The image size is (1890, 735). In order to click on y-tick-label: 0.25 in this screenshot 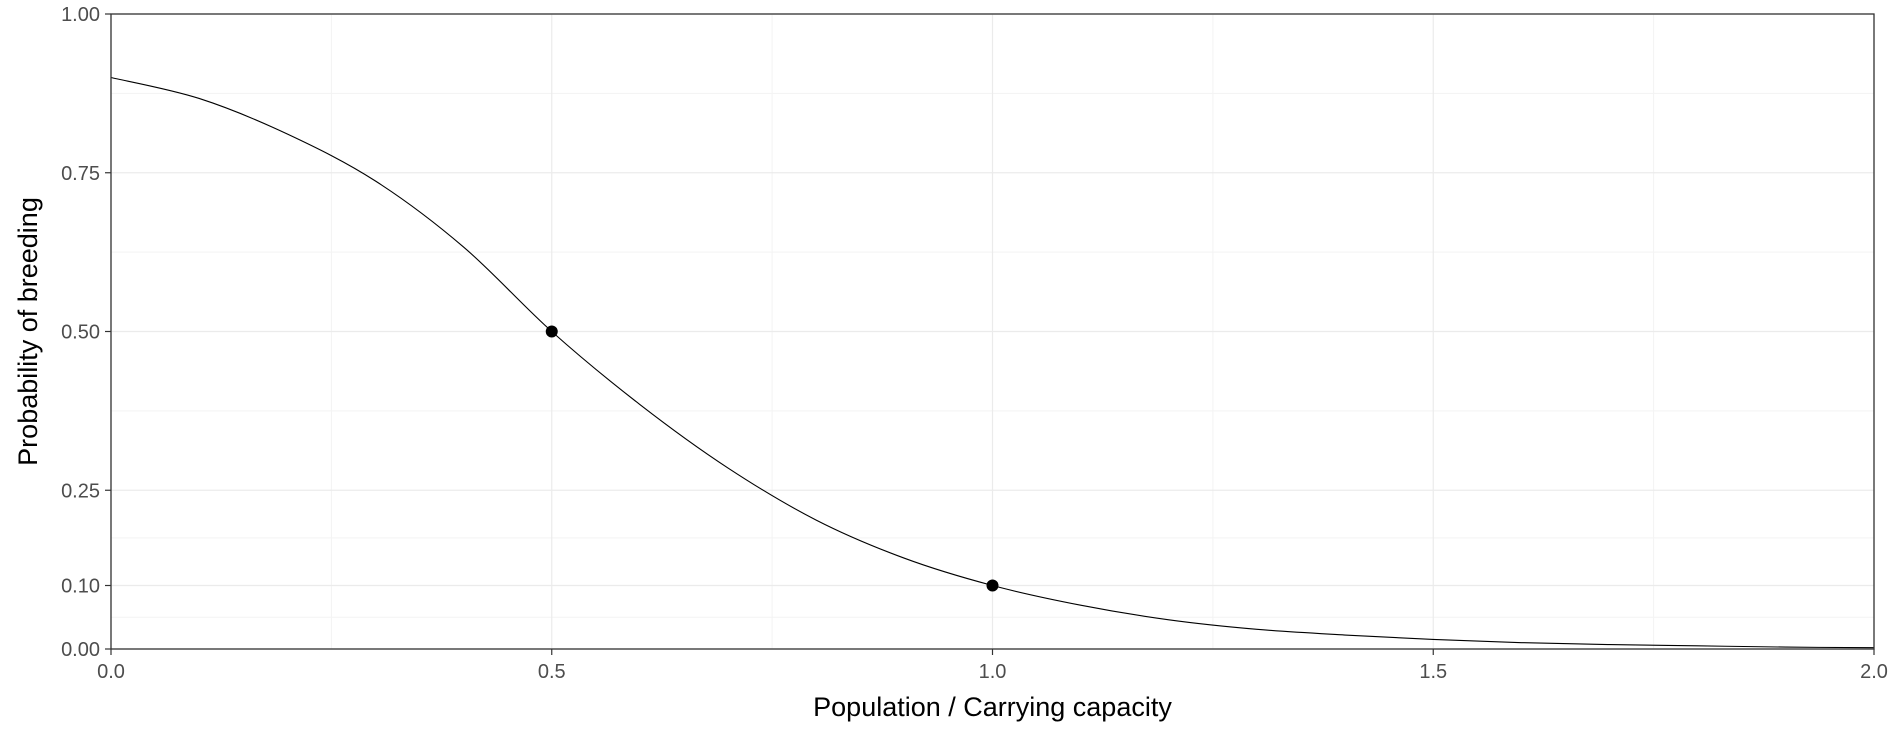, I will do `click(80, 491)`.